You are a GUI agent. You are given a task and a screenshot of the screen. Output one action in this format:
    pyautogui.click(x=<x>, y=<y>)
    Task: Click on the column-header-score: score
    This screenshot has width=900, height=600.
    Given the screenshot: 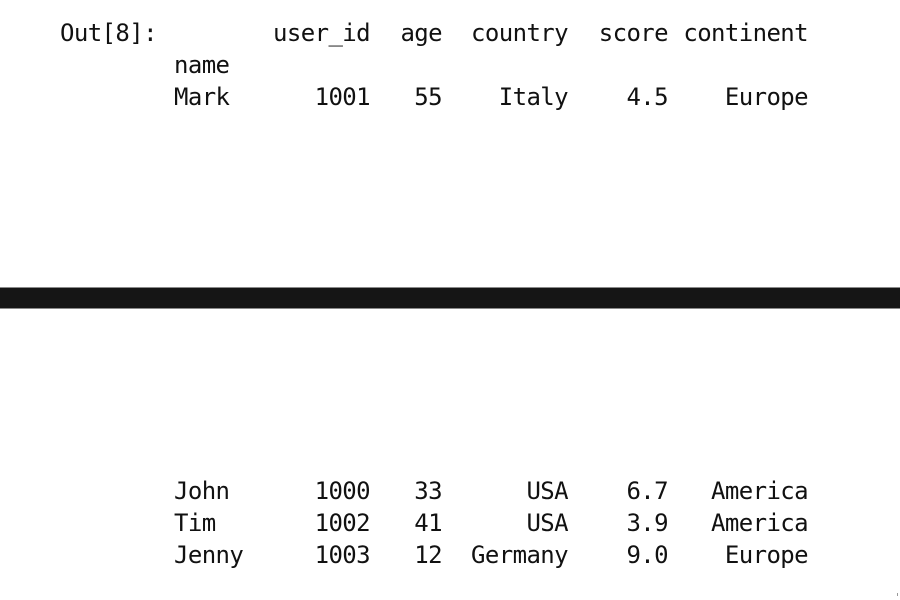 What is the action you would take?
    pyautogui.click(x=633, y=33)
    